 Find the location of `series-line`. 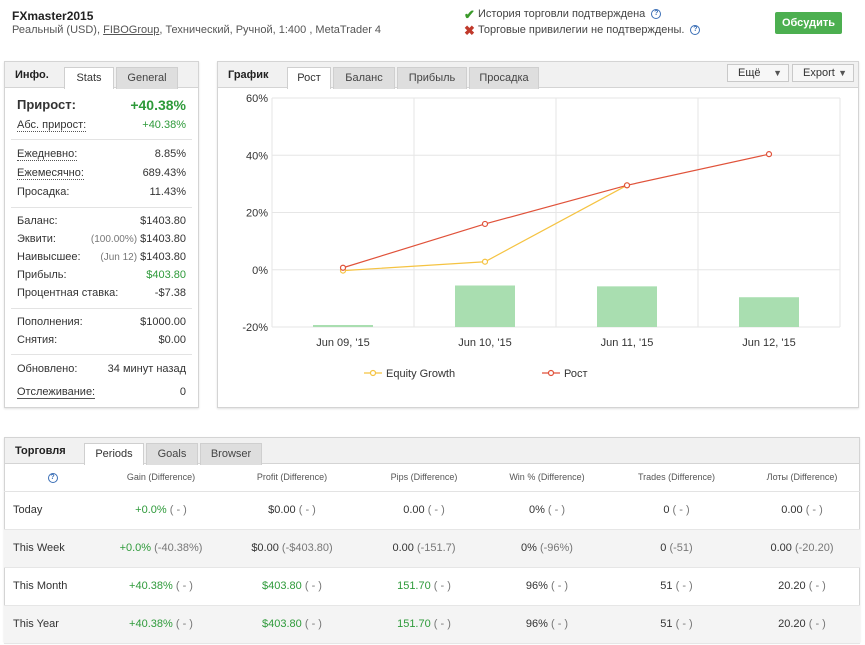

series-line is located at coordinates (556, 211).